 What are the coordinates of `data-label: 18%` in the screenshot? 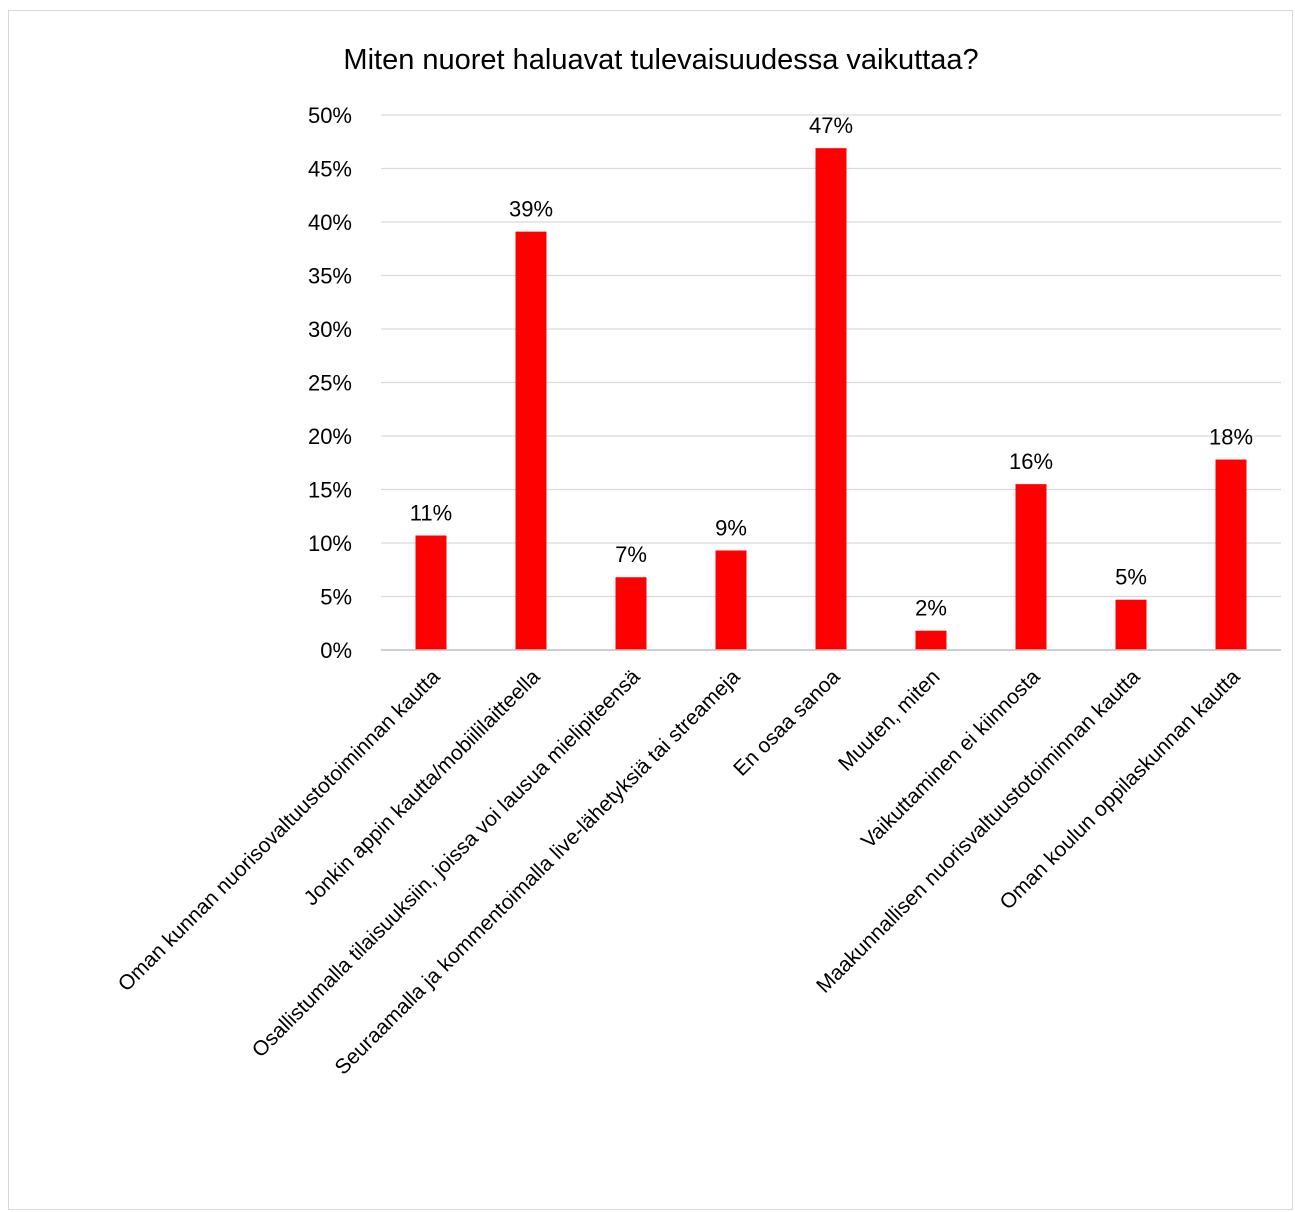 It's located at (1231, 437).